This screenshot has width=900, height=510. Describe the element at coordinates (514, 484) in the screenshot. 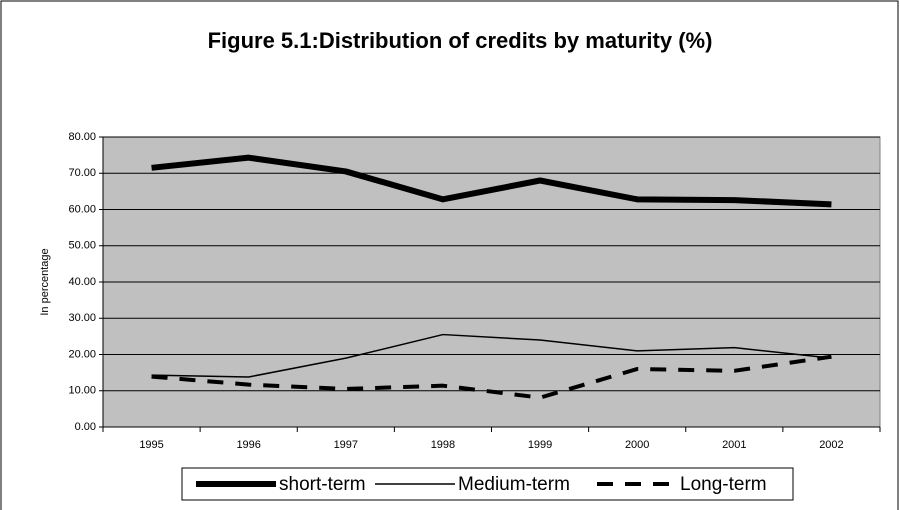

I see `legend-label: Medium-term` at that location.